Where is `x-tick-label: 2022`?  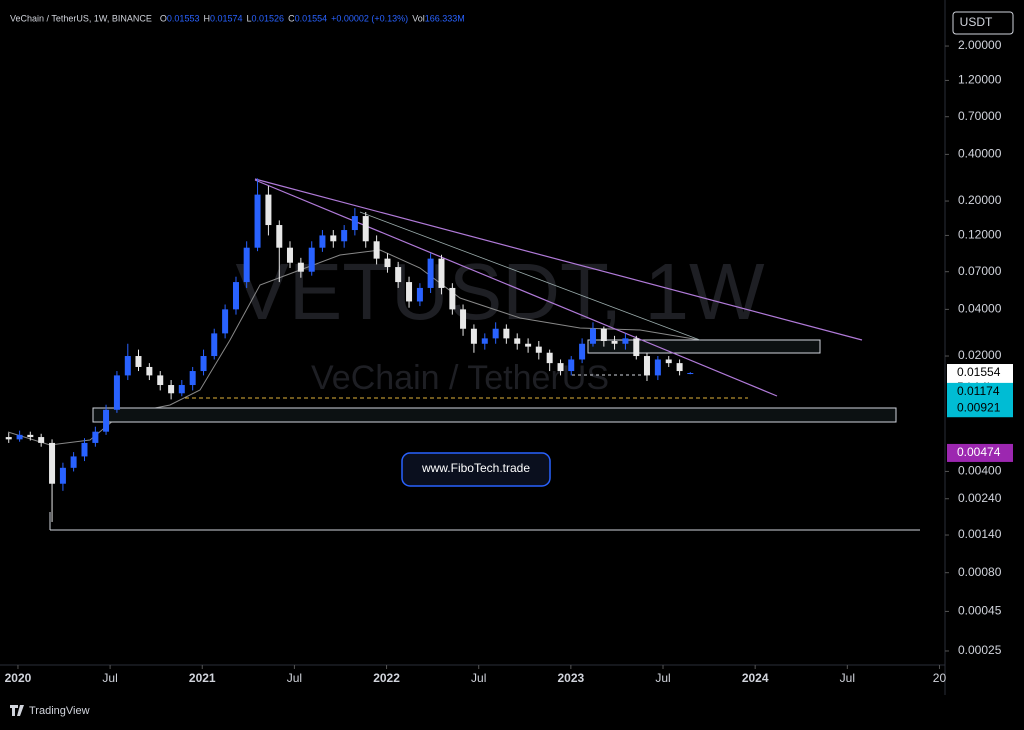 x-tick-label: 2022 is located at coordinates (386, 678).